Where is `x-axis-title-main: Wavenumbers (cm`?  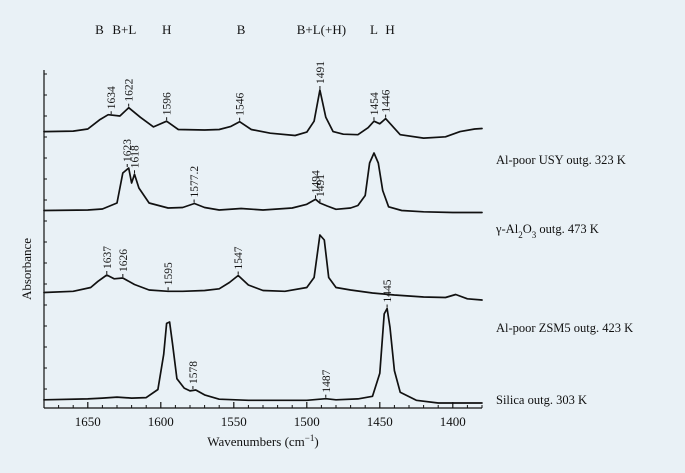 x-axis-title-main: Wavenumbers (cm is located at coordinates (256, 441).